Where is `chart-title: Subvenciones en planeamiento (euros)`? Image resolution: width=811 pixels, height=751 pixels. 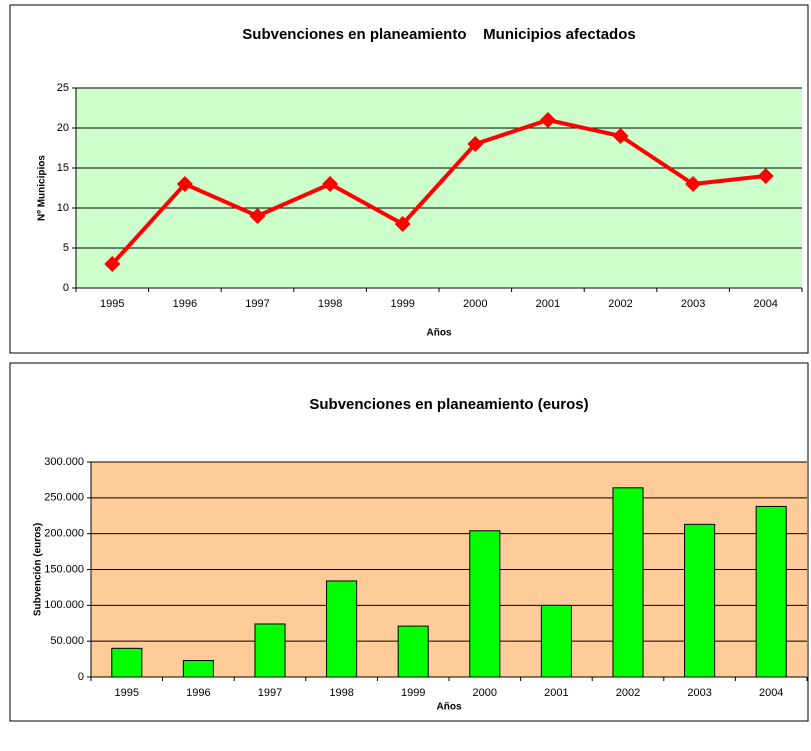
chart-title: Subvenciones en planeamiento (euros) is located at coordinates (448, 404).